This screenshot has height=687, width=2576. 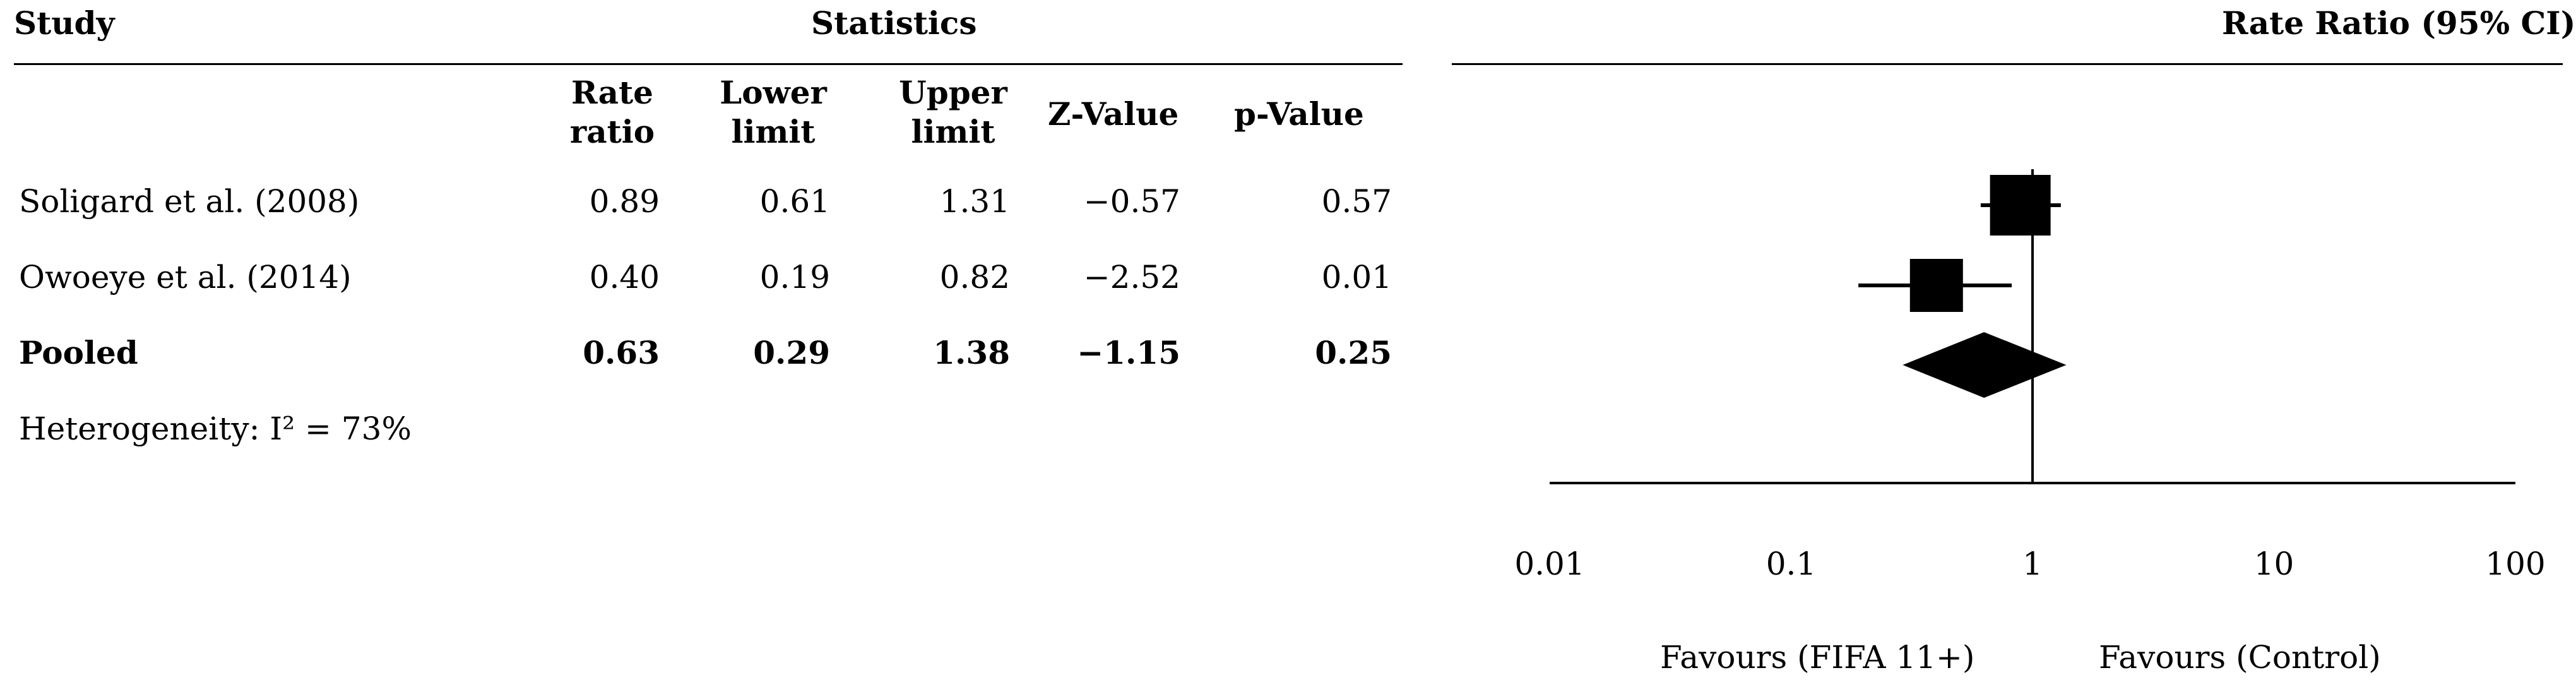 What do you see at coordinates (1132, 201) in the screenshot?
I see `z-value: −0.57` at bounding box center [1132, 201].